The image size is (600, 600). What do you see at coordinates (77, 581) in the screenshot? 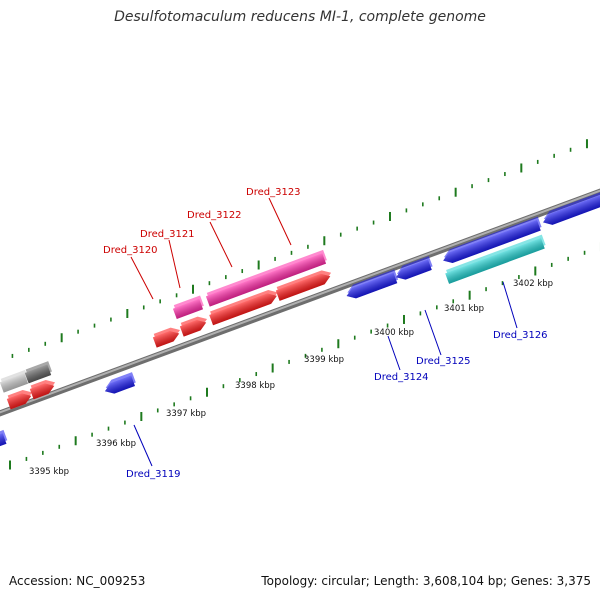
I see `accession-text: Accession: NC_009253` at bounding box center [77, 581].